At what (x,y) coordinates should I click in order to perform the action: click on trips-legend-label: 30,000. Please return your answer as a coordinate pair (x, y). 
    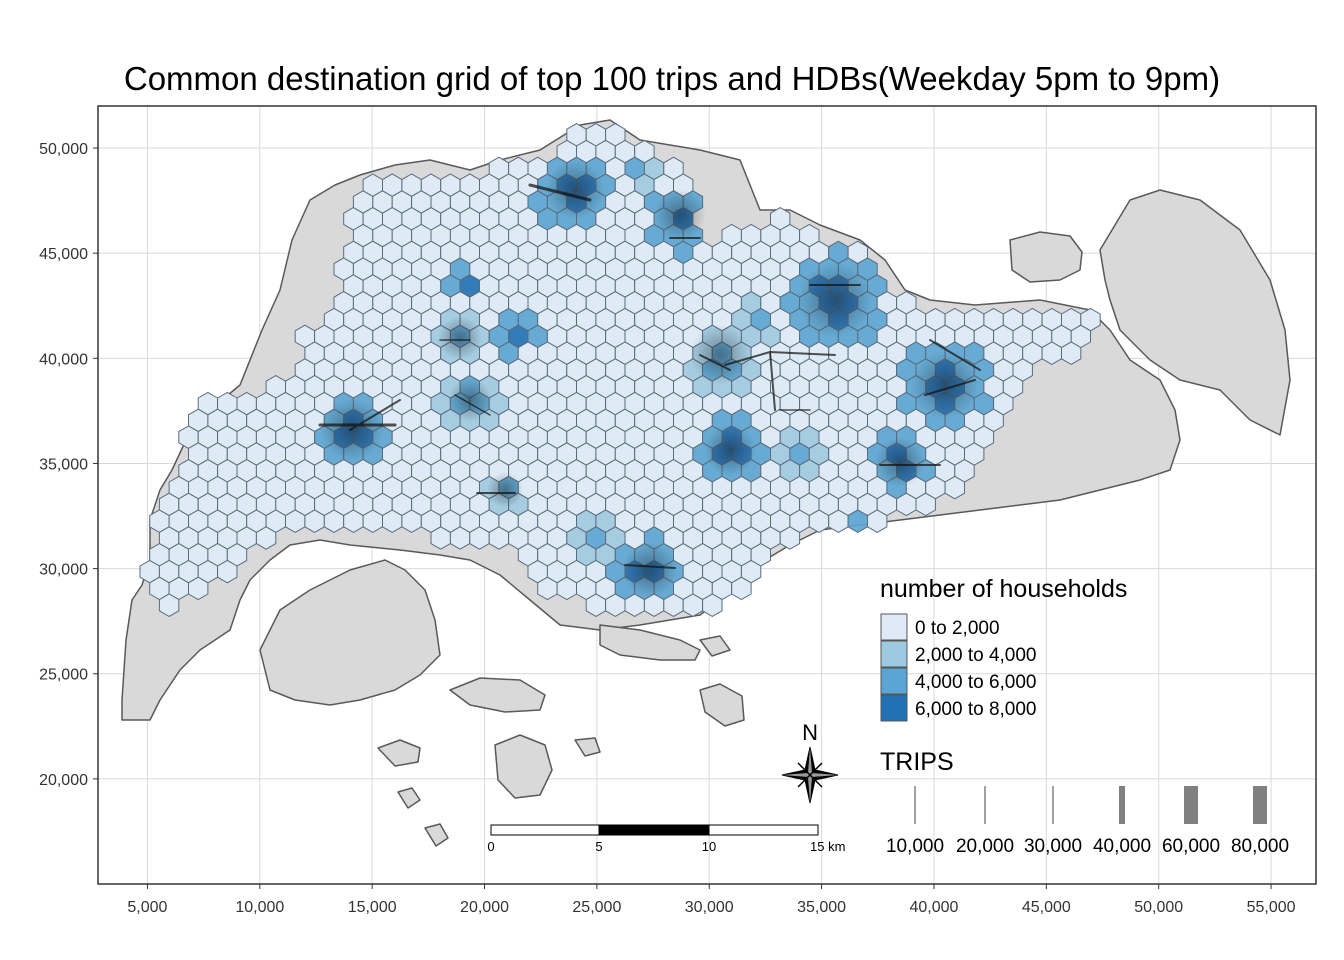
    Looking at the image, I should click on (1053, 846).